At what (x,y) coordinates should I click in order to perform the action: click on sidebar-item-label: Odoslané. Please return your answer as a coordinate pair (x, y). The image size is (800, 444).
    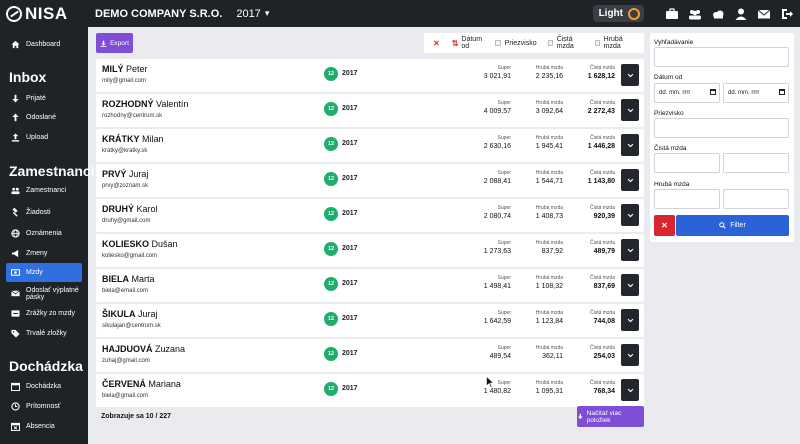
    Looking at the image, I should click on (41, 117).